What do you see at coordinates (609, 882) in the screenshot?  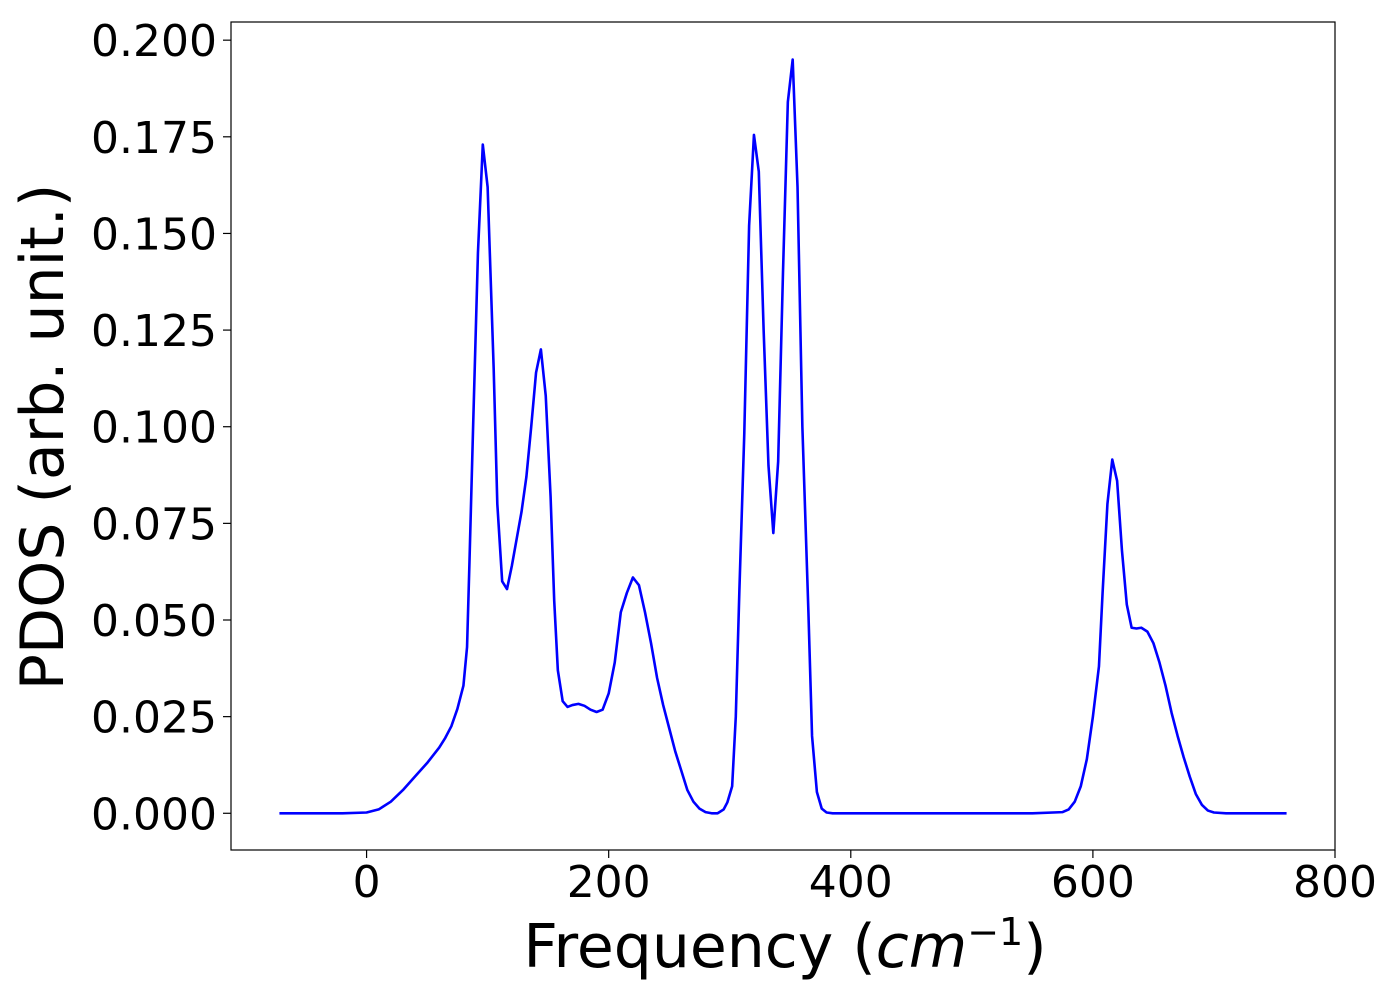 I see `x-tick-label: 200` at bounding box center [609, 882].